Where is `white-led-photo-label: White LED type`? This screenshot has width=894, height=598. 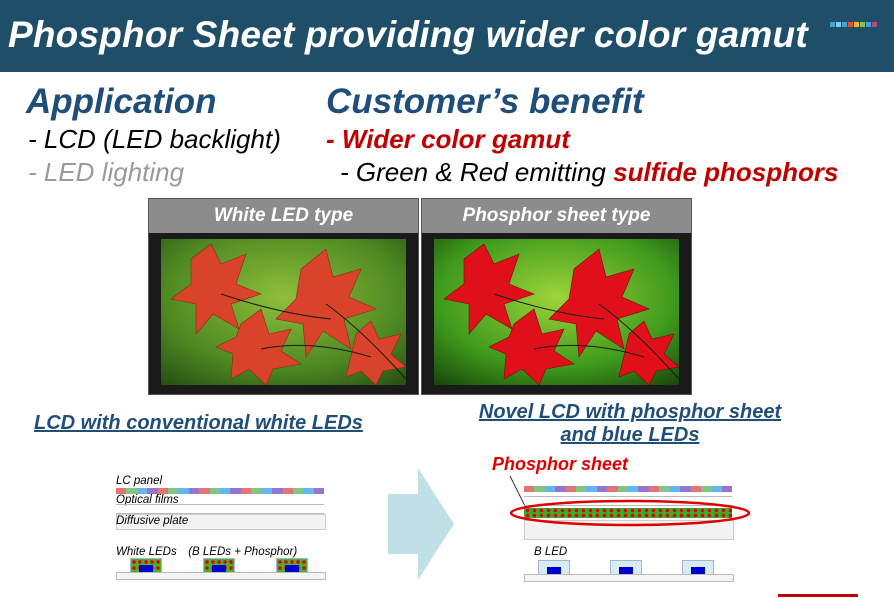 white-led-photo-label: White LED type is located at coordinates (283, 216).